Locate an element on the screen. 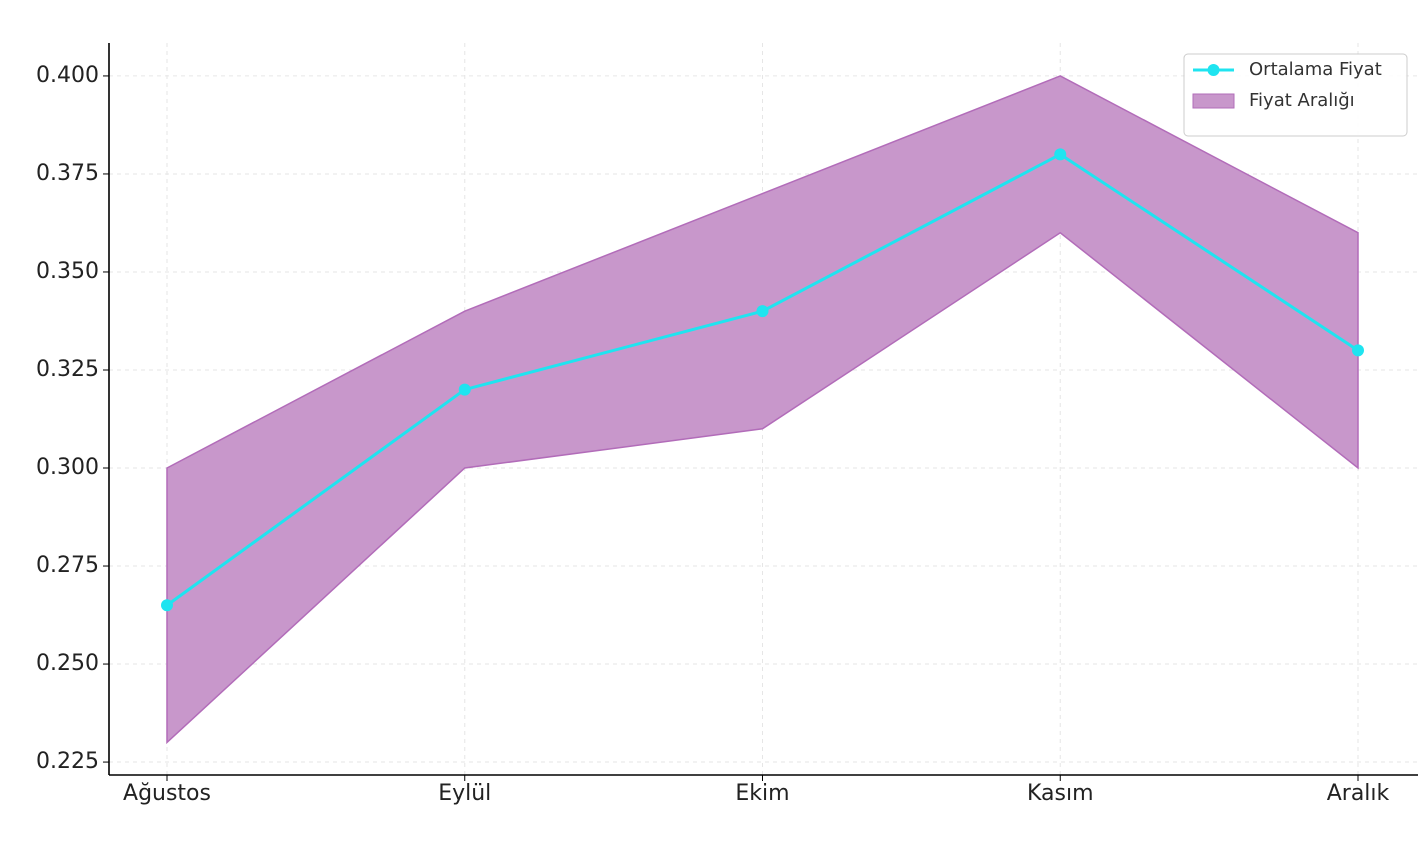 This screenshot has height=844, width=1423. x-tick-label: Eylül is located at coordinates (464, 793).